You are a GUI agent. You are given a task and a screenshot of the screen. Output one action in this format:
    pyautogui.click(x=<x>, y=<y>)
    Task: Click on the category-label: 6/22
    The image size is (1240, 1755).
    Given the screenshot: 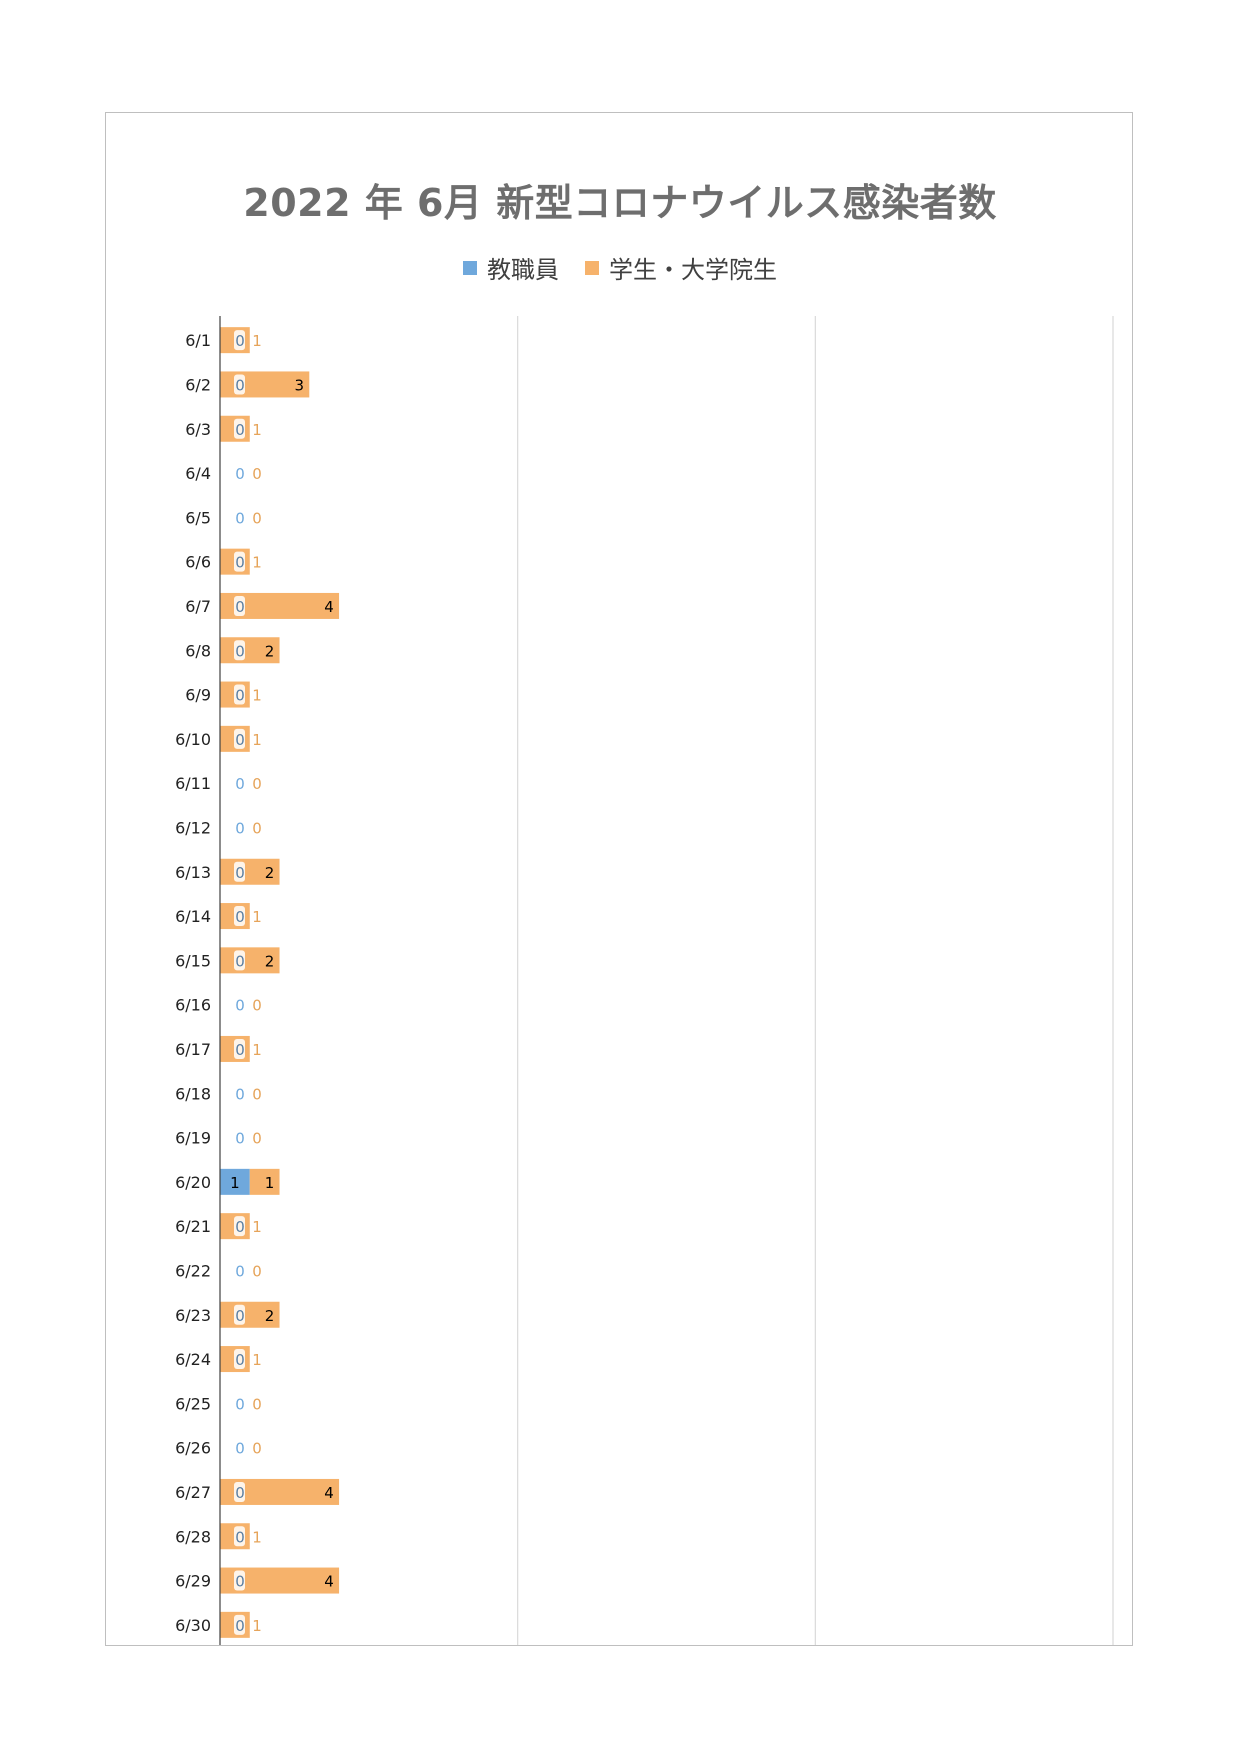 What is the action you would take?
    pyautogui.click(x=193, y=1270)
    